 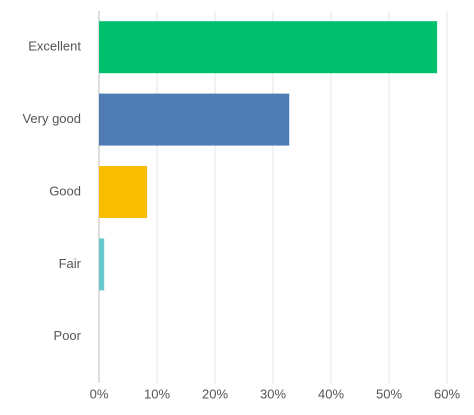 What do you see at coordinates (65, 190) in the screenshot?
I see `y-tick-label: Good` at bounding box center [65, 190].